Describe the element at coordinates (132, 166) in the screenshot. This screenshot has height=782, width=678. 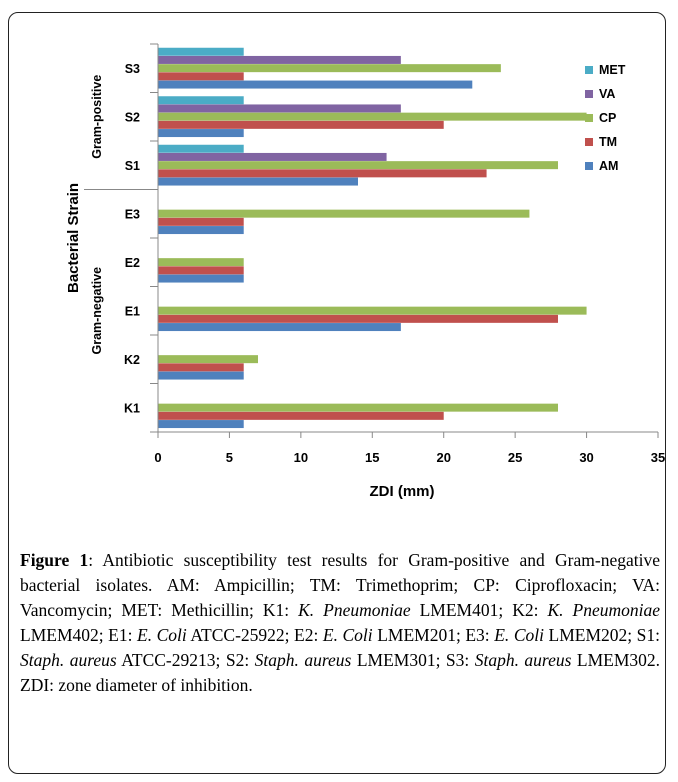
I see `y-tick-label: S1` at that location.